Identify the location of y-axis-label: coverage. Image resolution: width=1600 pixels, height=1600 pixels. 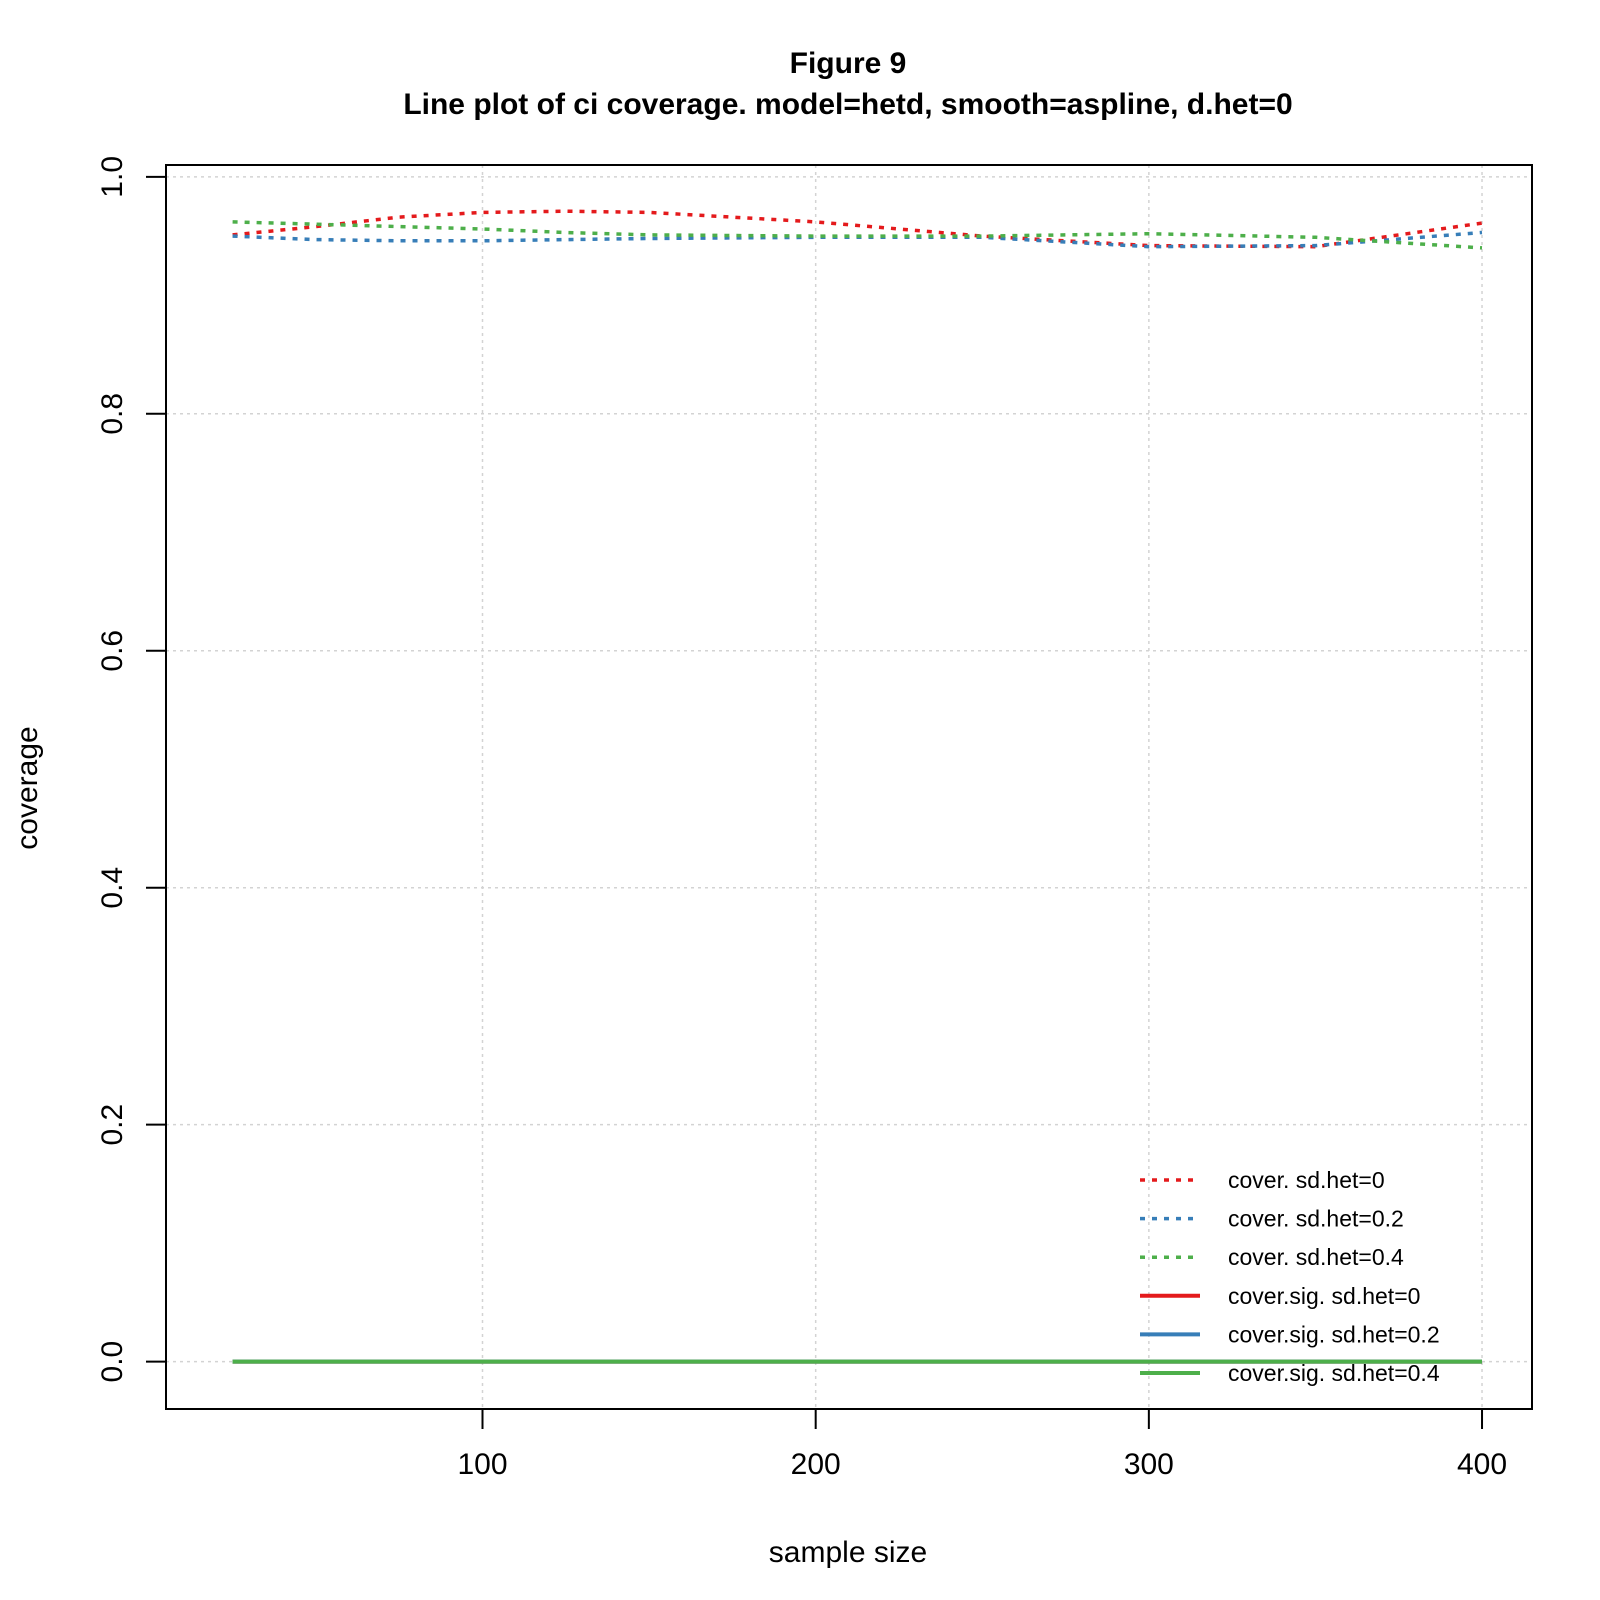
(27, 787).